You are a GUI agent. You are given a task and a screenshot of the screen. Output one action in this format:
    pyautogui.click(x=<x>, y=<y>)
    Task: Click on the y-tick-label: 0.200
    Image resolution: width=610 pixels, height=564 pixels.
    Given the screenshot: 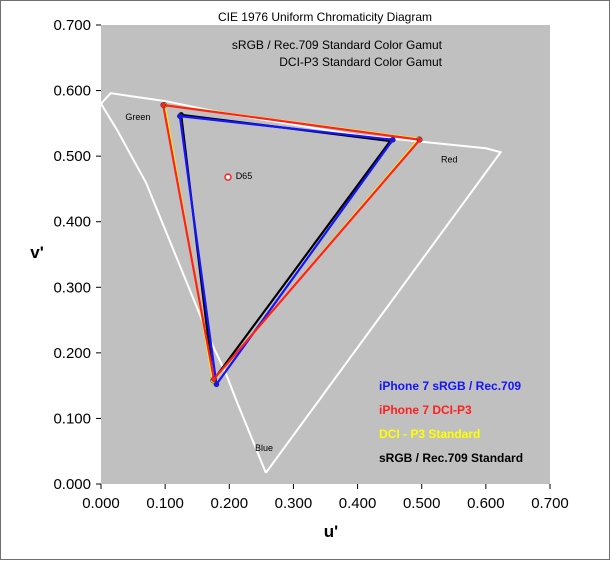 What is the action you would take?
    pyautogui.click(x=72, y=353)
    